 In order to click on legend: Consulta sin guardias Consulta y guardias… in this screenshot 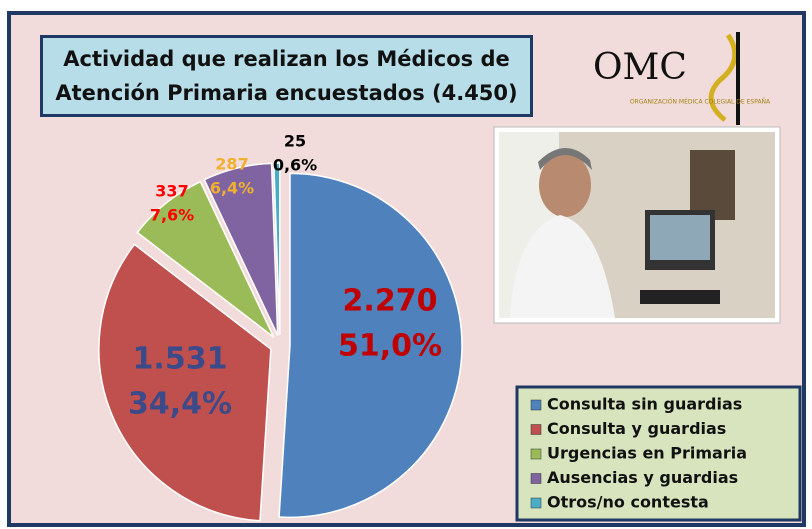, I will do `click(658, 453)`.